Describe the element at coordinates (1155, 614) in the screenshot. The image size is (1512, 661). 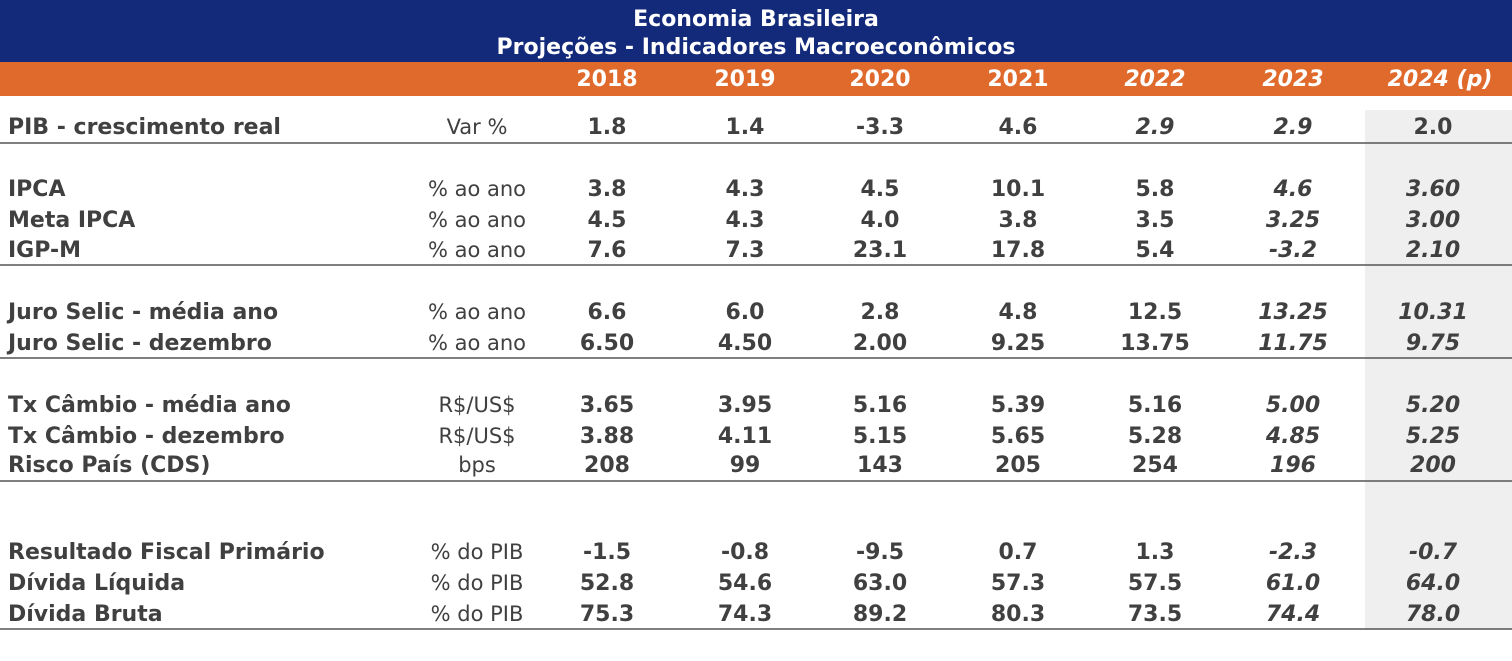
I see `cell-value: 73.5` at that location.